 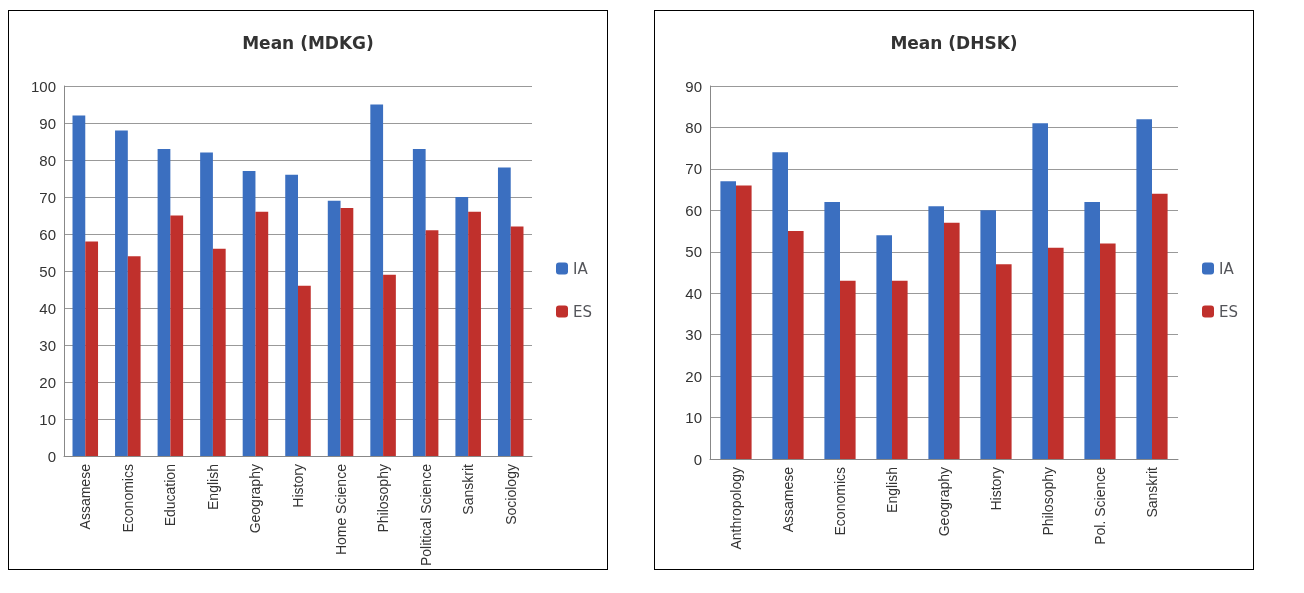 What do you see at coordinates (43, 86) in the screenshot?
I see `y-tick-label: 100` at bounding box center [43, 86].